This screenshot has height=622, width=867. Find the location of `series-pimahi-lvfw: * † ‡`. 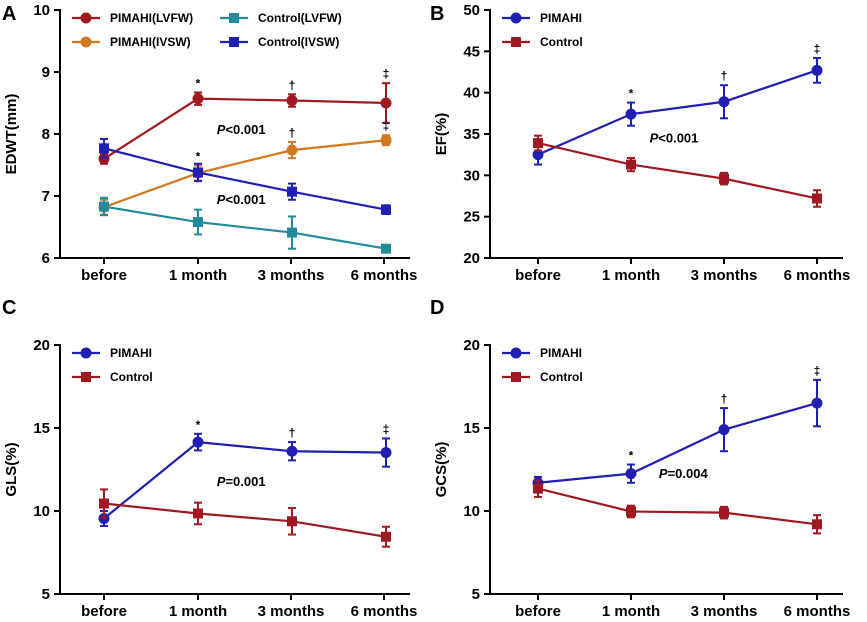

series-pimahi-lvfw: * † ‡ is located at coordinates (245, 116).